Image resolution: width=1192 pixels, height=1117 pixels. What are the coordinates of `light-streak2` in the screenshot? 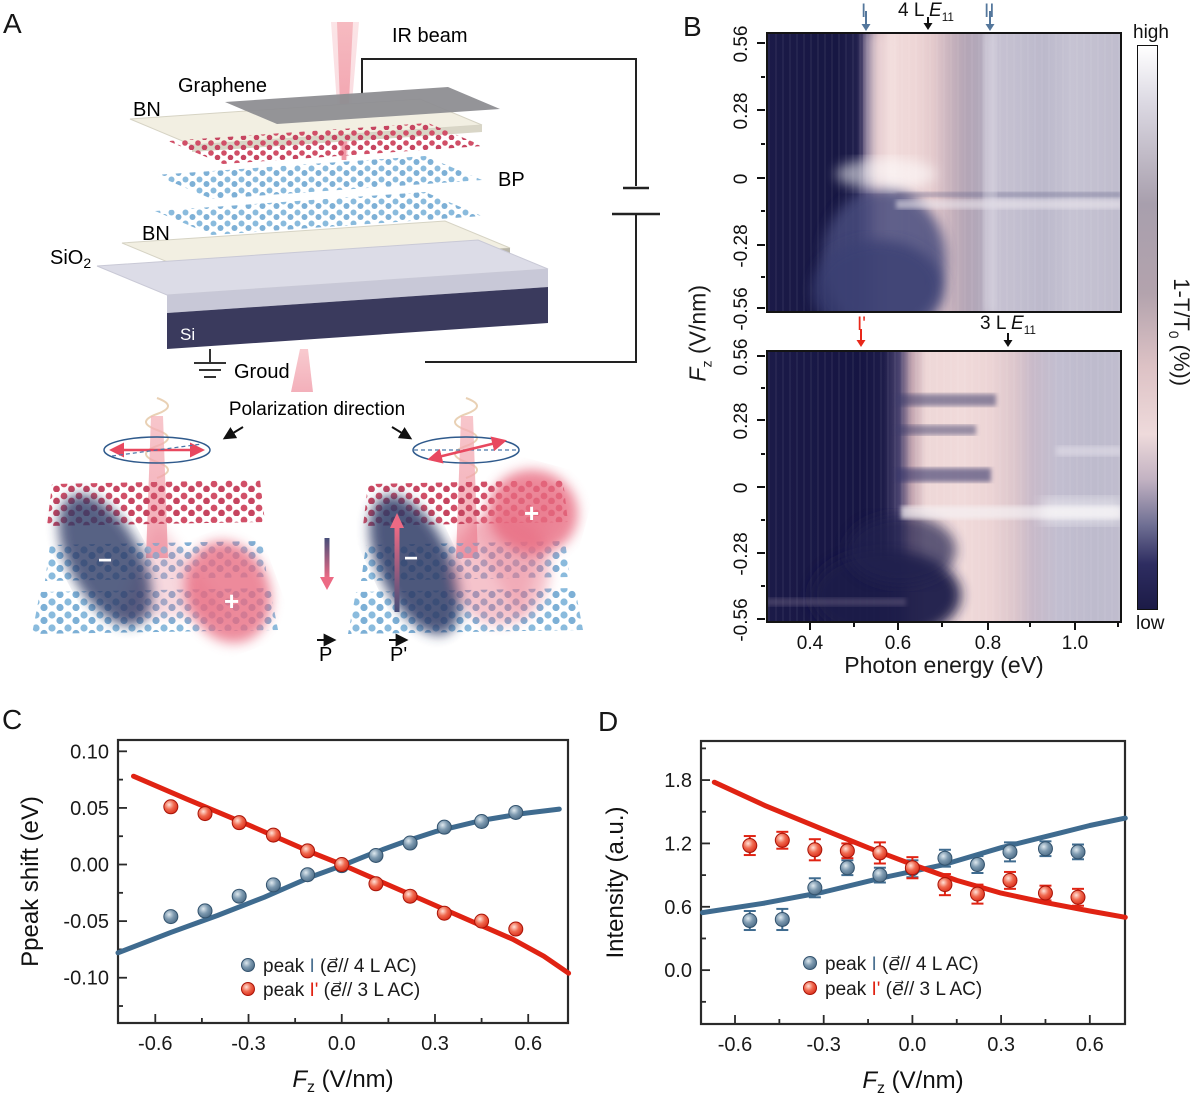 It's located at (1089, 451).